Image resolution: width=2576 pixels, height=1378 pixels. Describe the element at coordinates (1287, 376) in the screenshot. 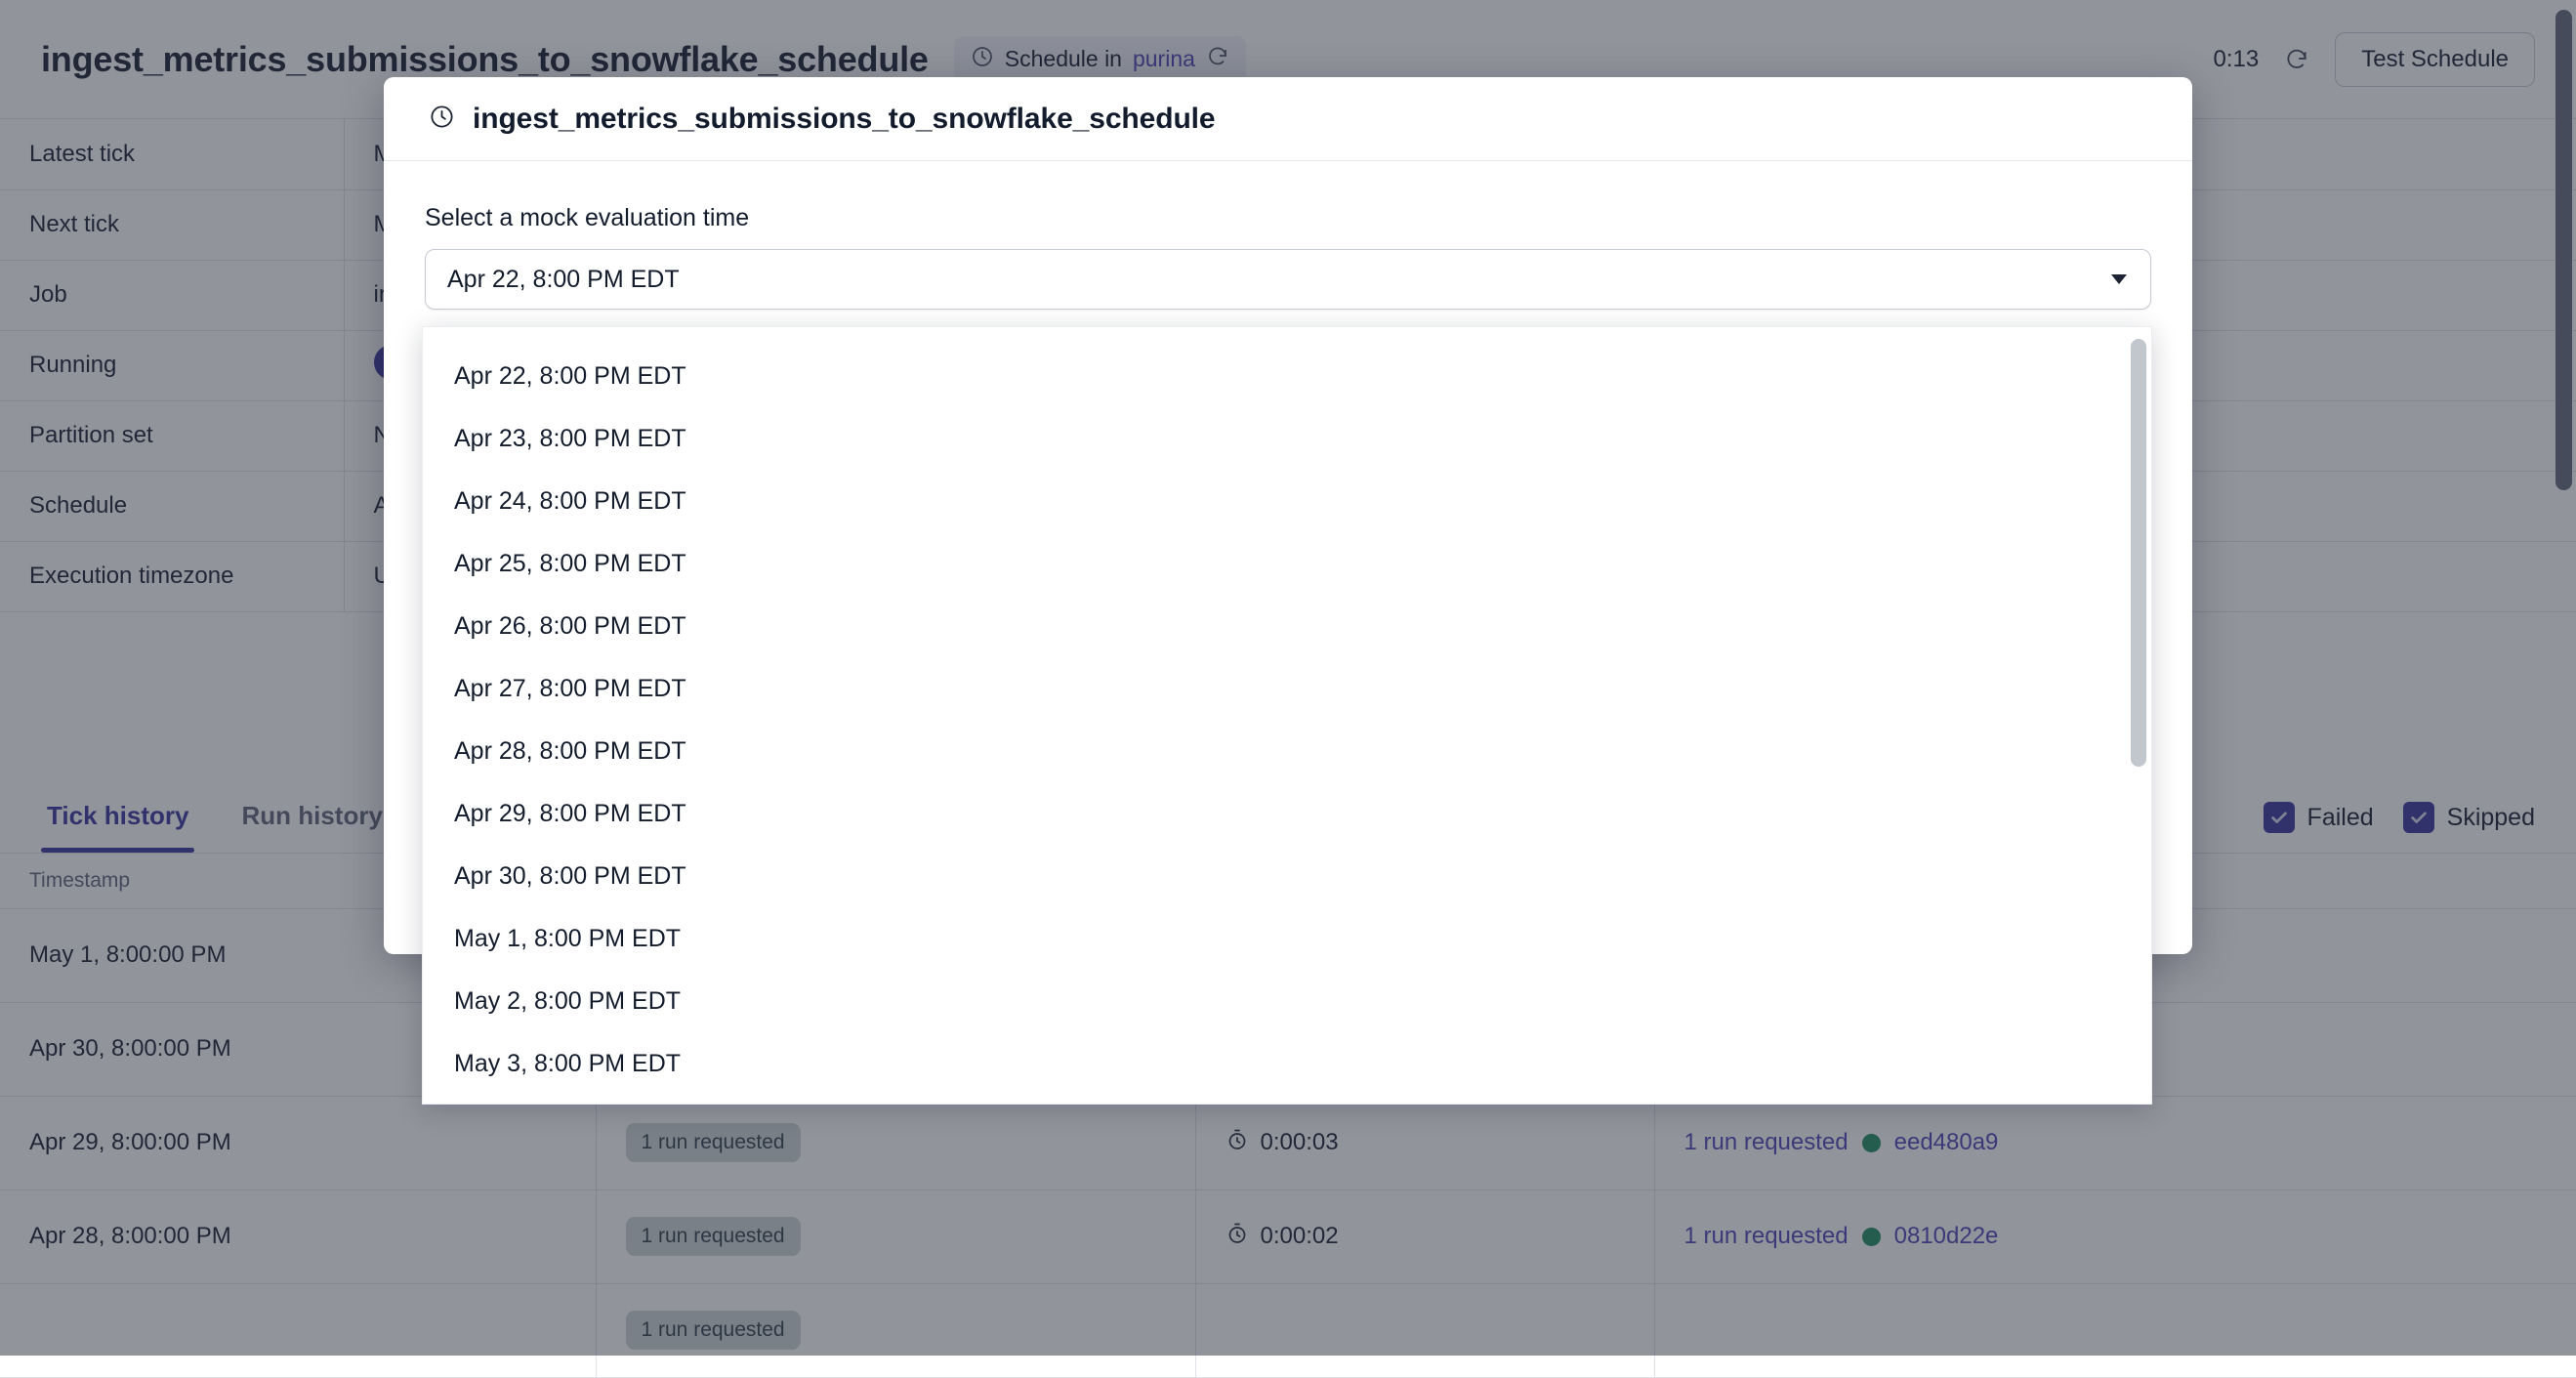

I see `dropdown-option: Apr 22, 8:00 PM EDT` at that location.